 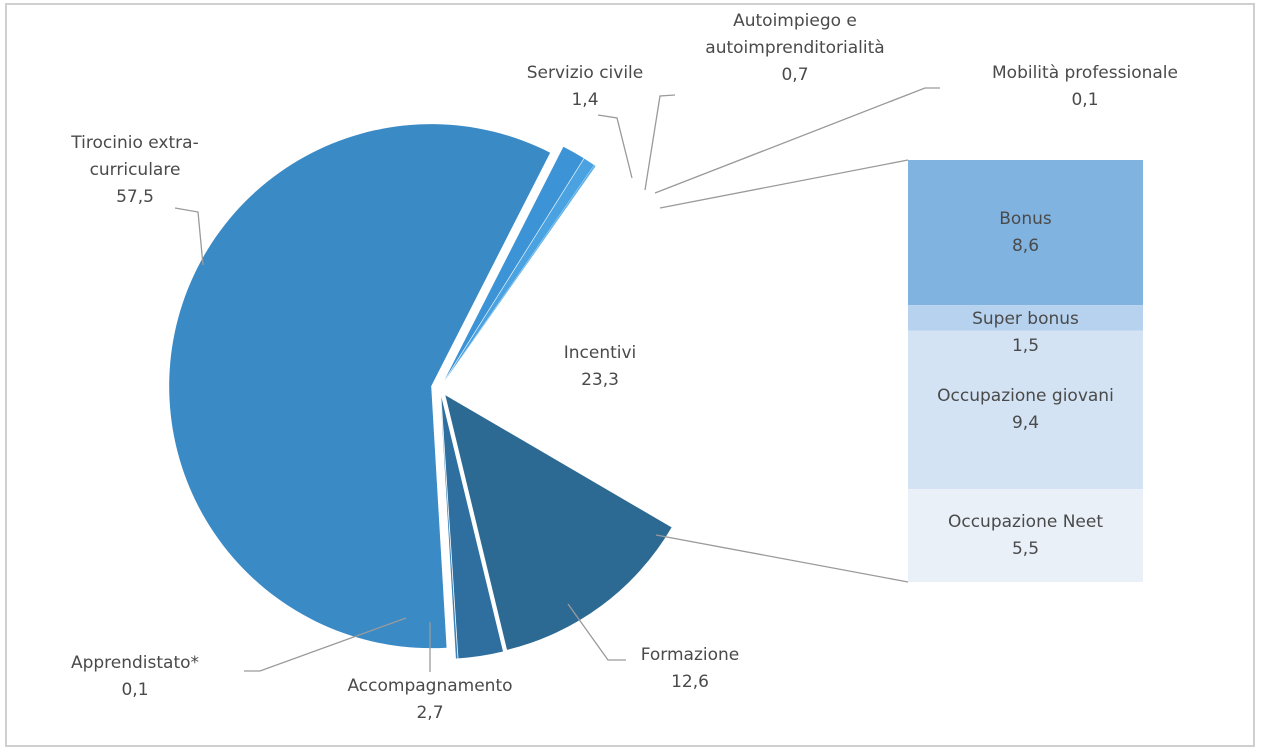 I want to click on label-text: 9,4, so click(x=1025, y=422).